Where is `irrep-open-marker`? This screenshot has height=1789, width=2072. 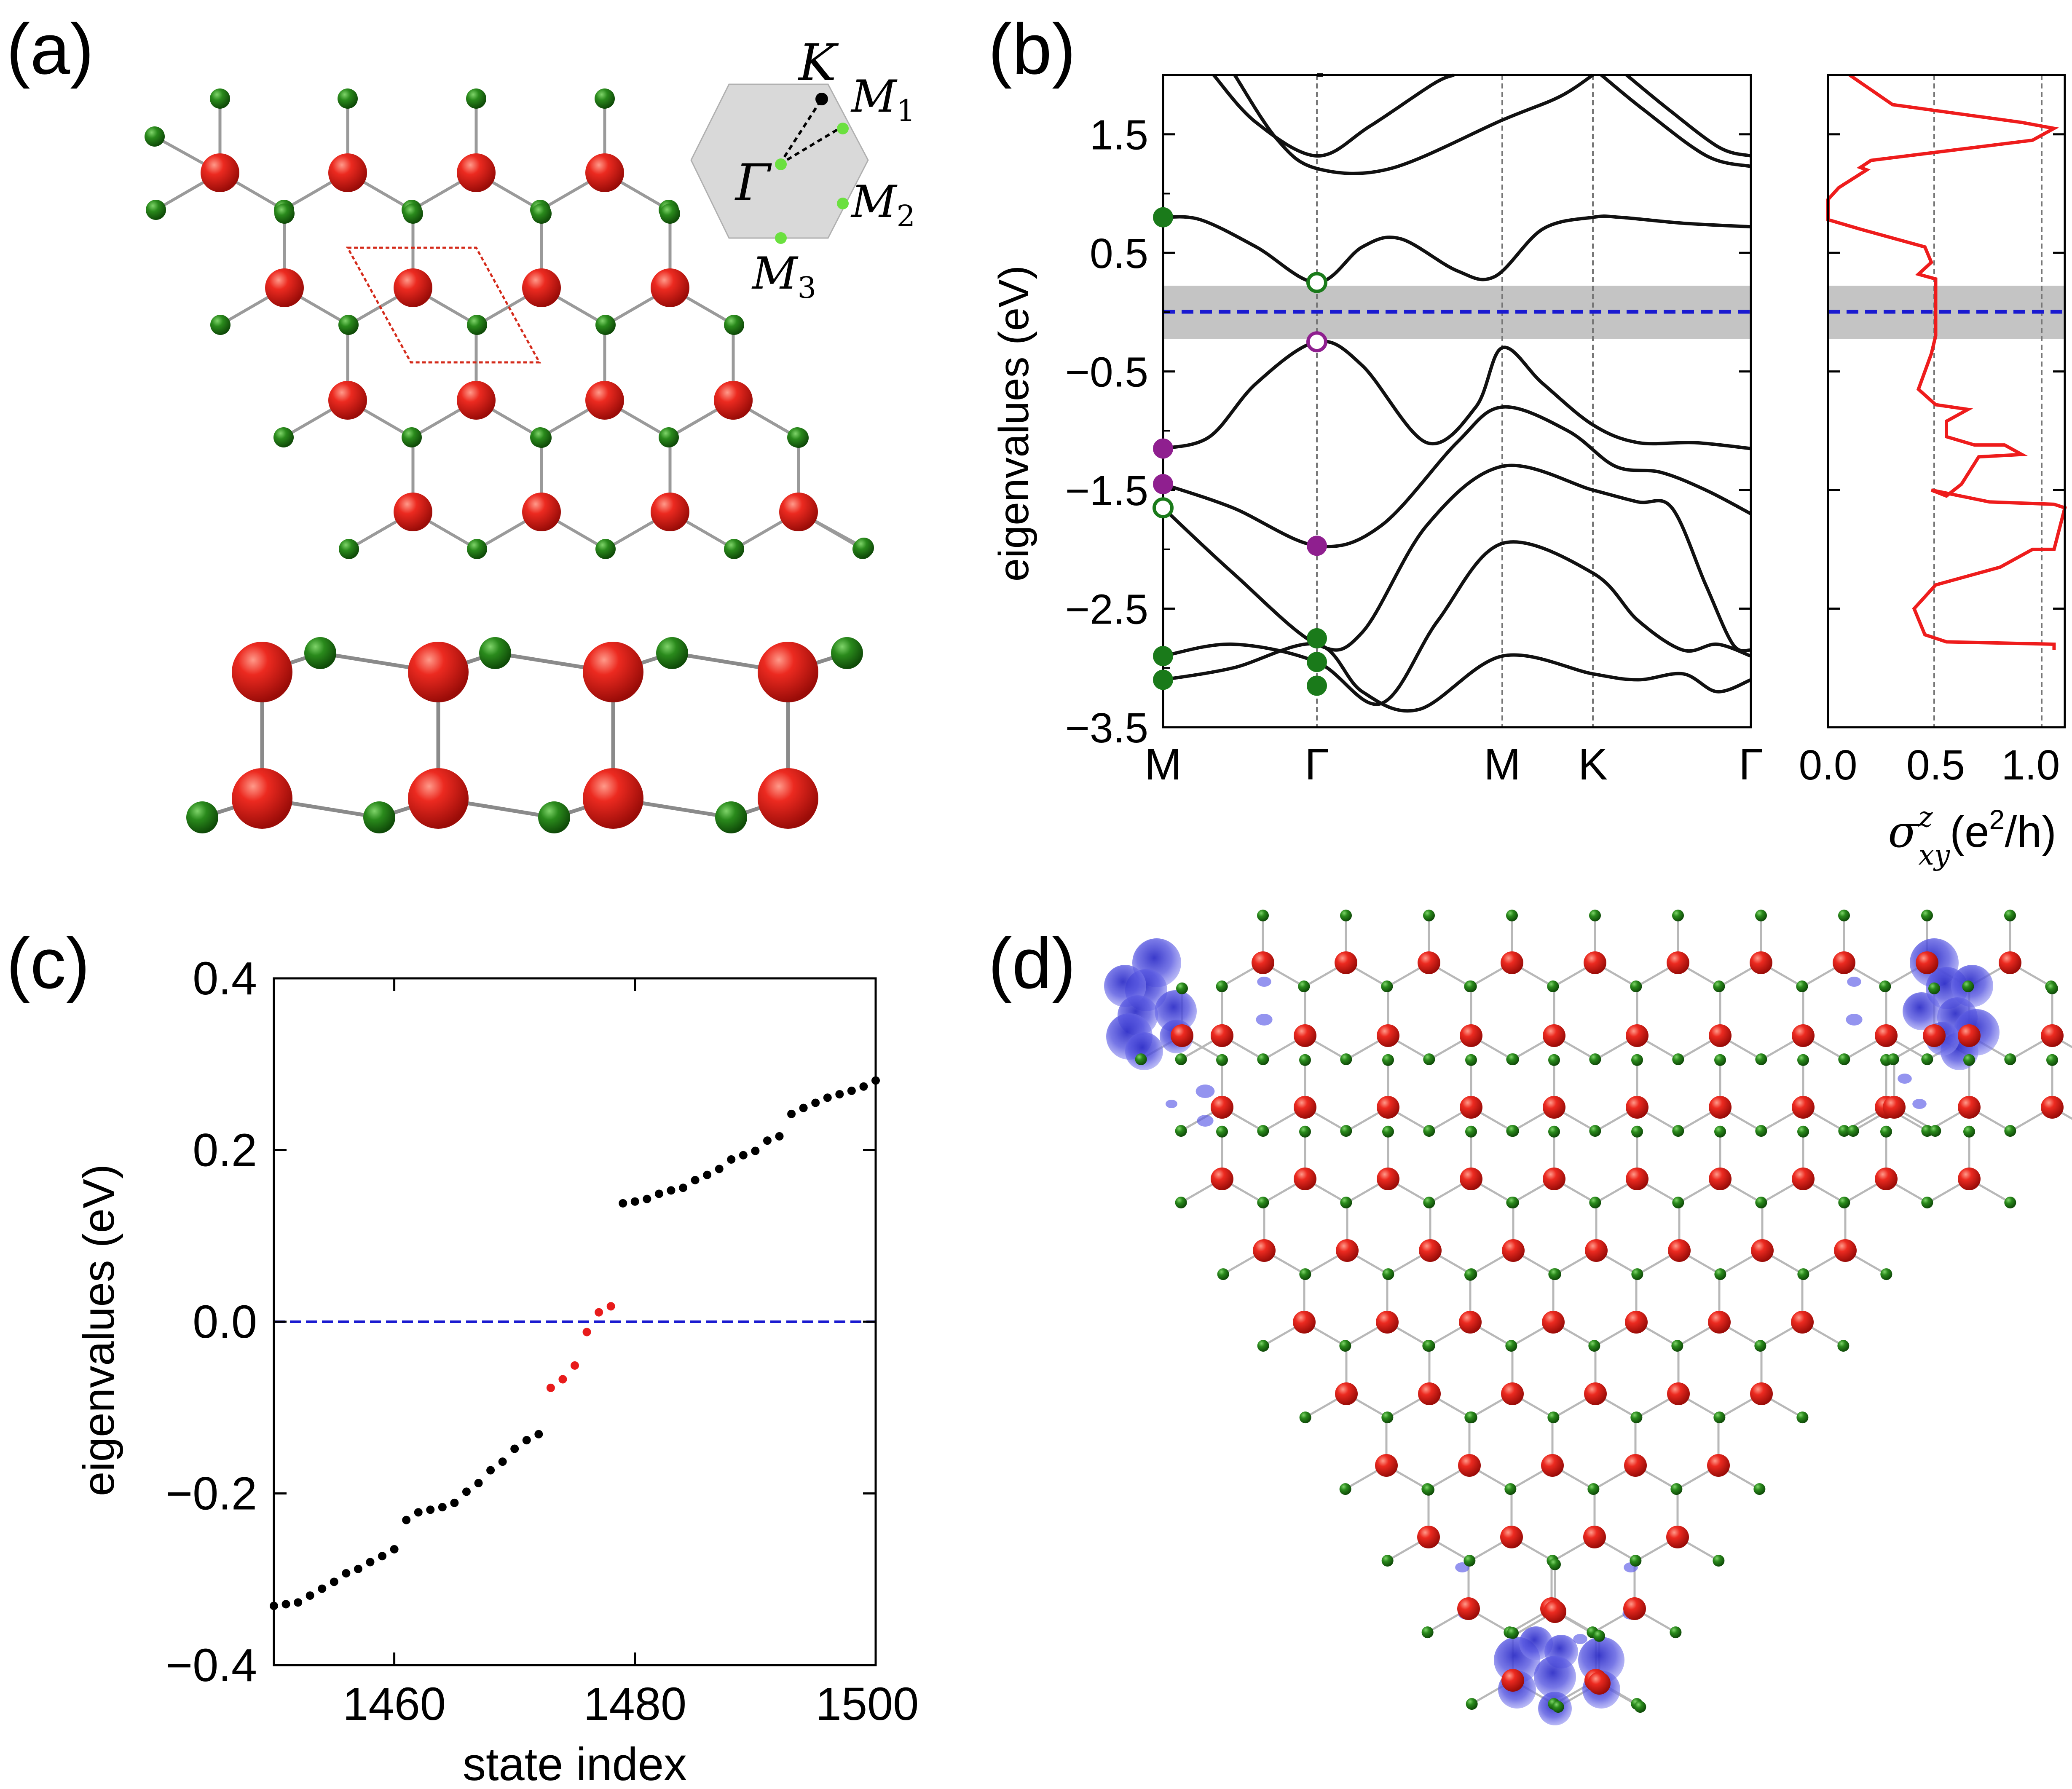
irrep-open-marker is located at coordinates (1316, 342).